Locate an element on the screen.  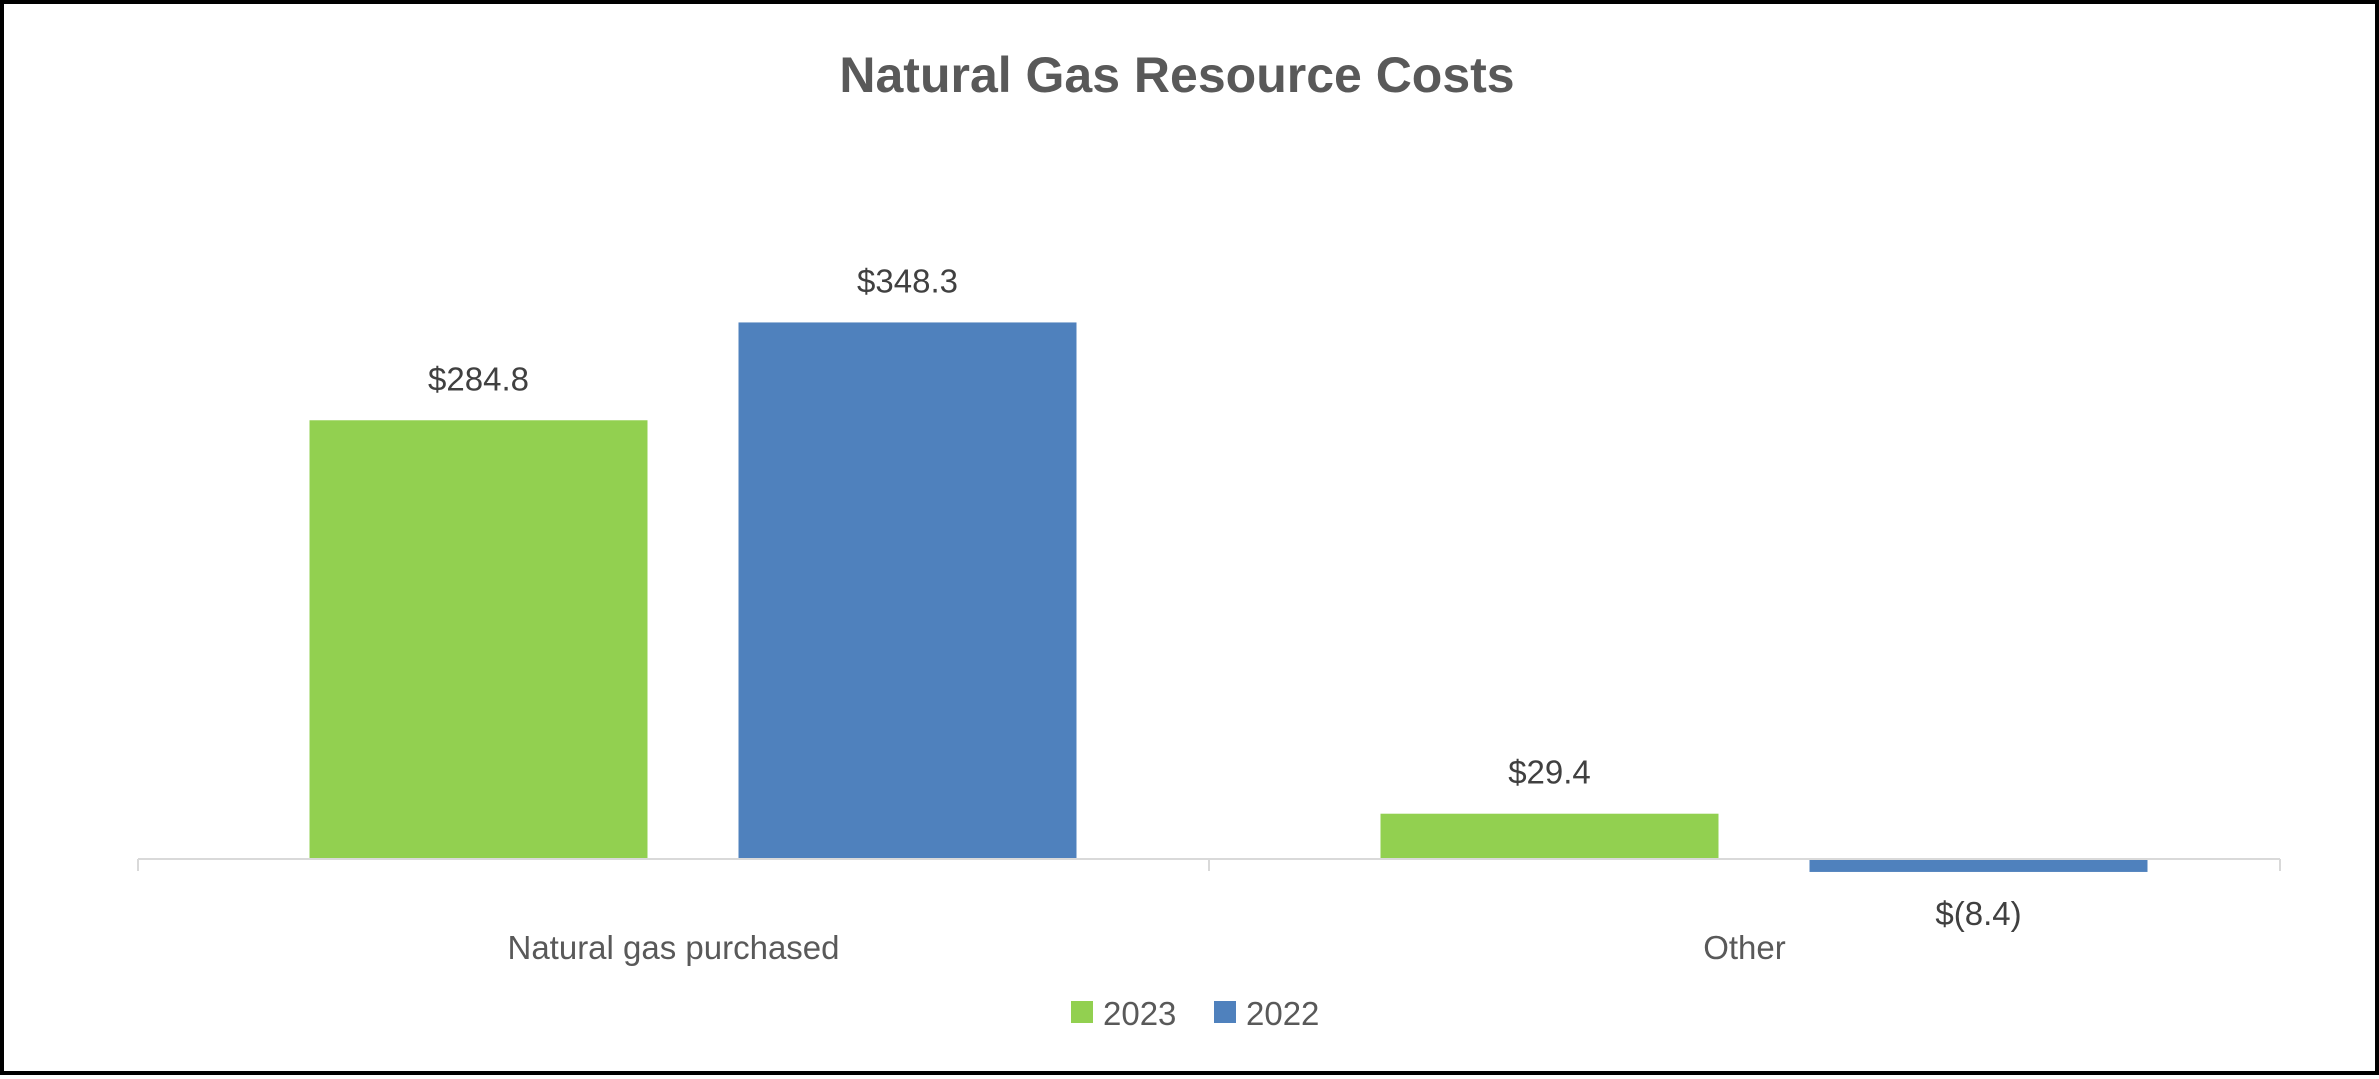
legend-swatch-2022 is located at coordinates (1225, 1012).